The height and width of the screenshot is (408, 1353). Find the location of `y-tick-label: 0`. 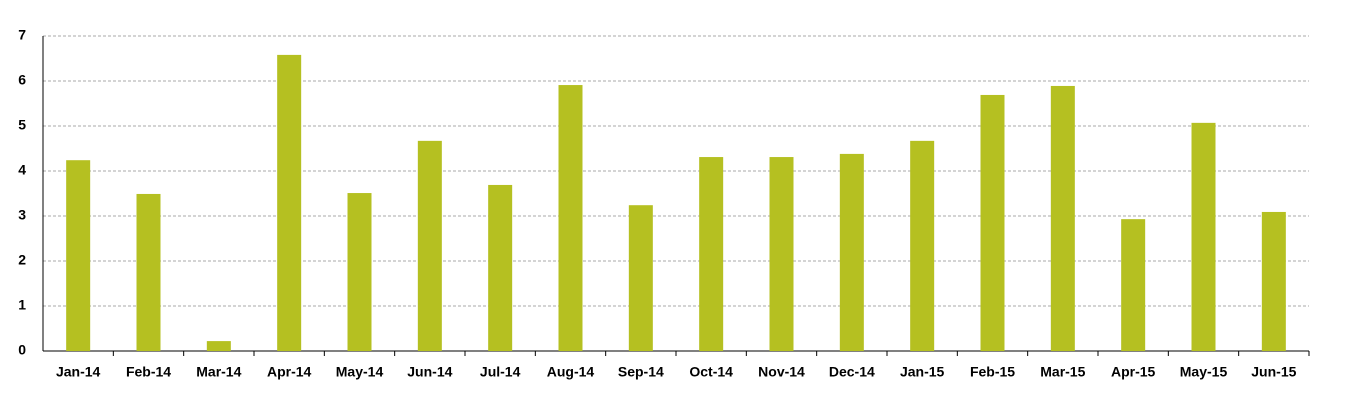

y-tick-label: 0 is located at coordinates (22, 350).